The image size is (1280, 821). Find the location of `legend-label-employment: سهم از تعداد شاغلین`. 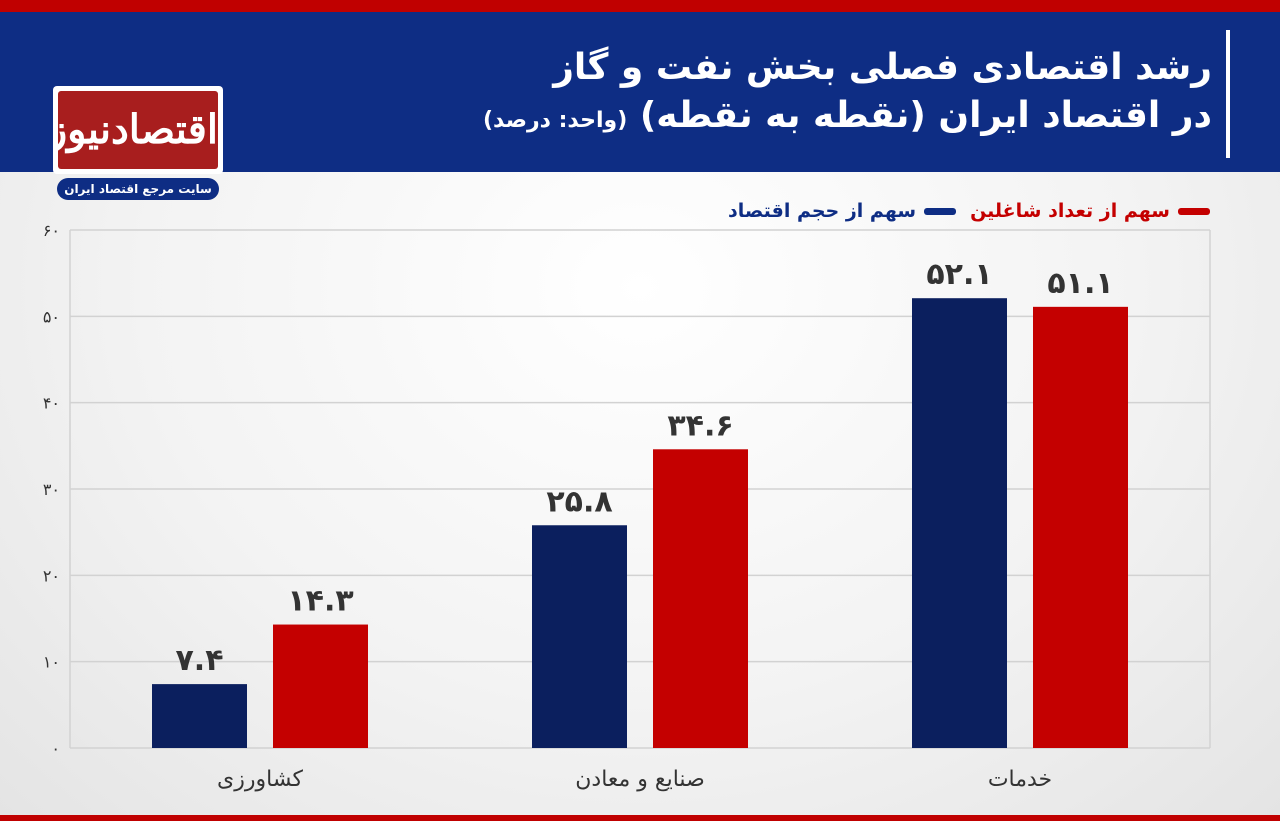

legend-label-employment: سهم از تعداد شاغلین is located at coordinates (1070, 211).